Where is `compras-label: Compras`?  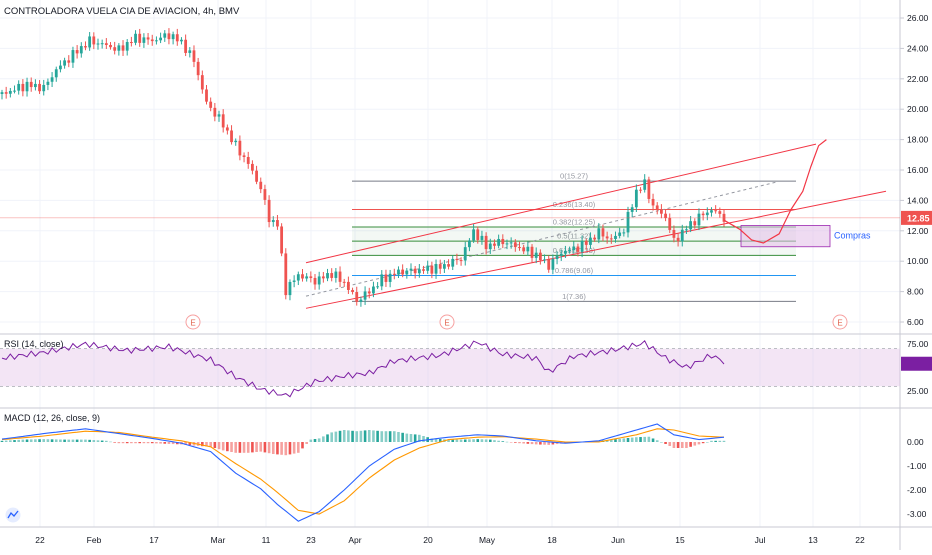 compras-label: Compras is located at coordinates (852, 235).